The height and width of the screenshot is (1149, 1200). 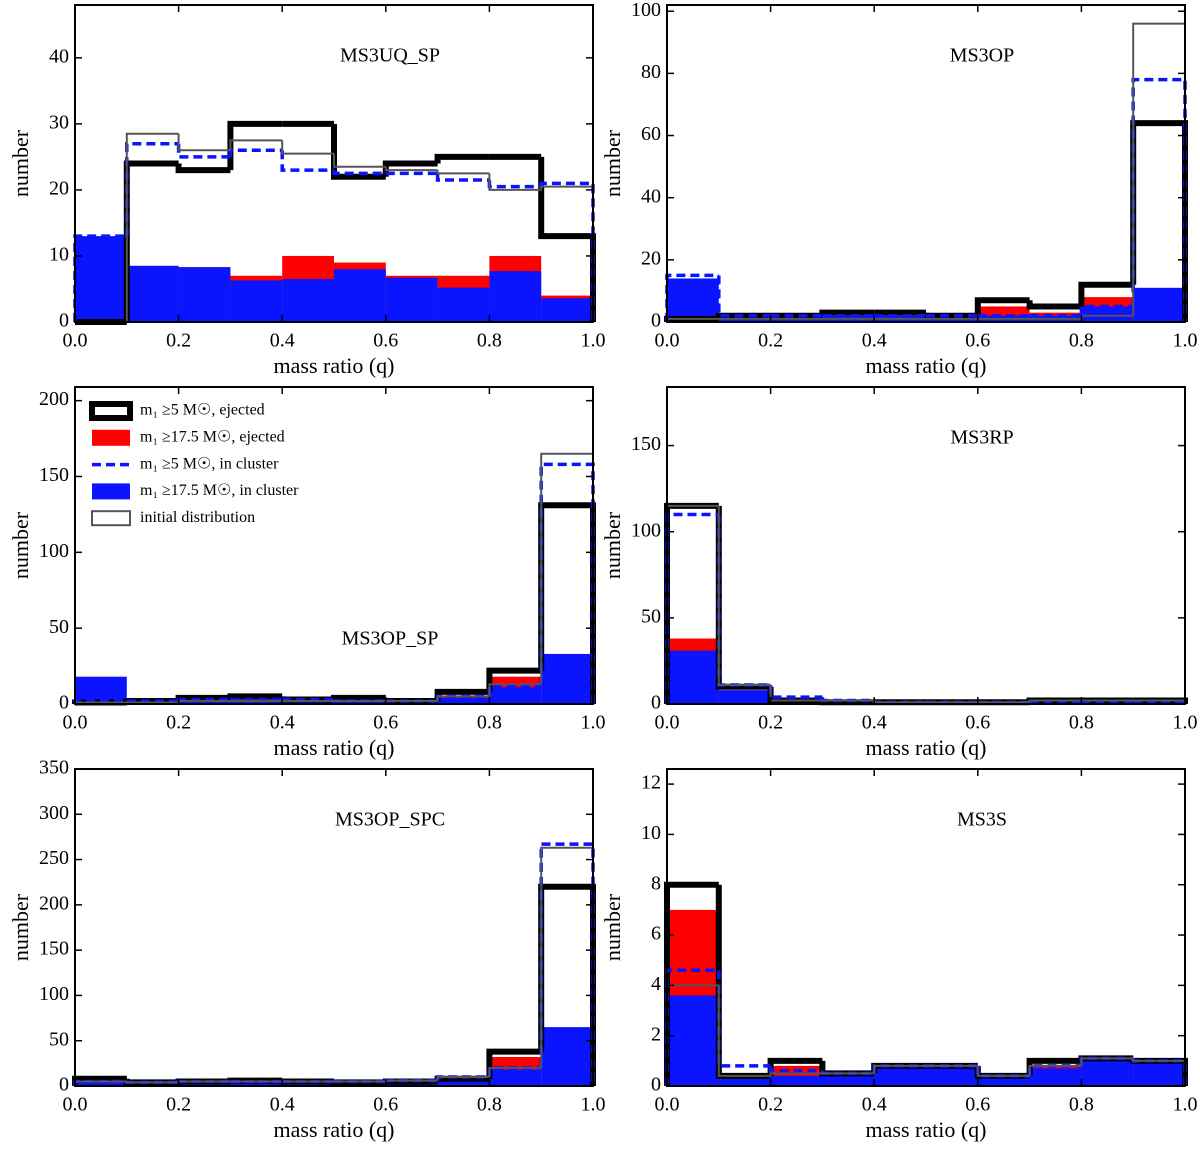 What do you see at coordinates (656, 984) in the screenshot?
I see `y-tick-label: 4` at bounding box center [656, 984].